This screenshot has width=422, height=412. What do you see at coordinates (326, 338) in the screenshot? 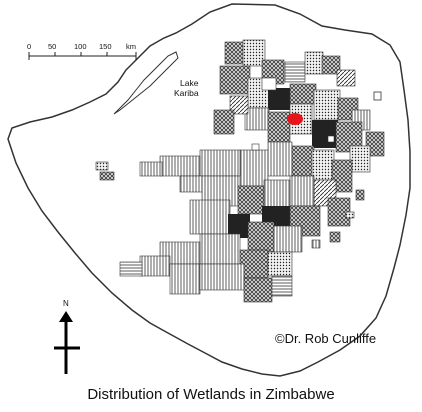
I see `copyright-credit: ©Dr. Rob Cunliffe` at bounding box center [326, 338].